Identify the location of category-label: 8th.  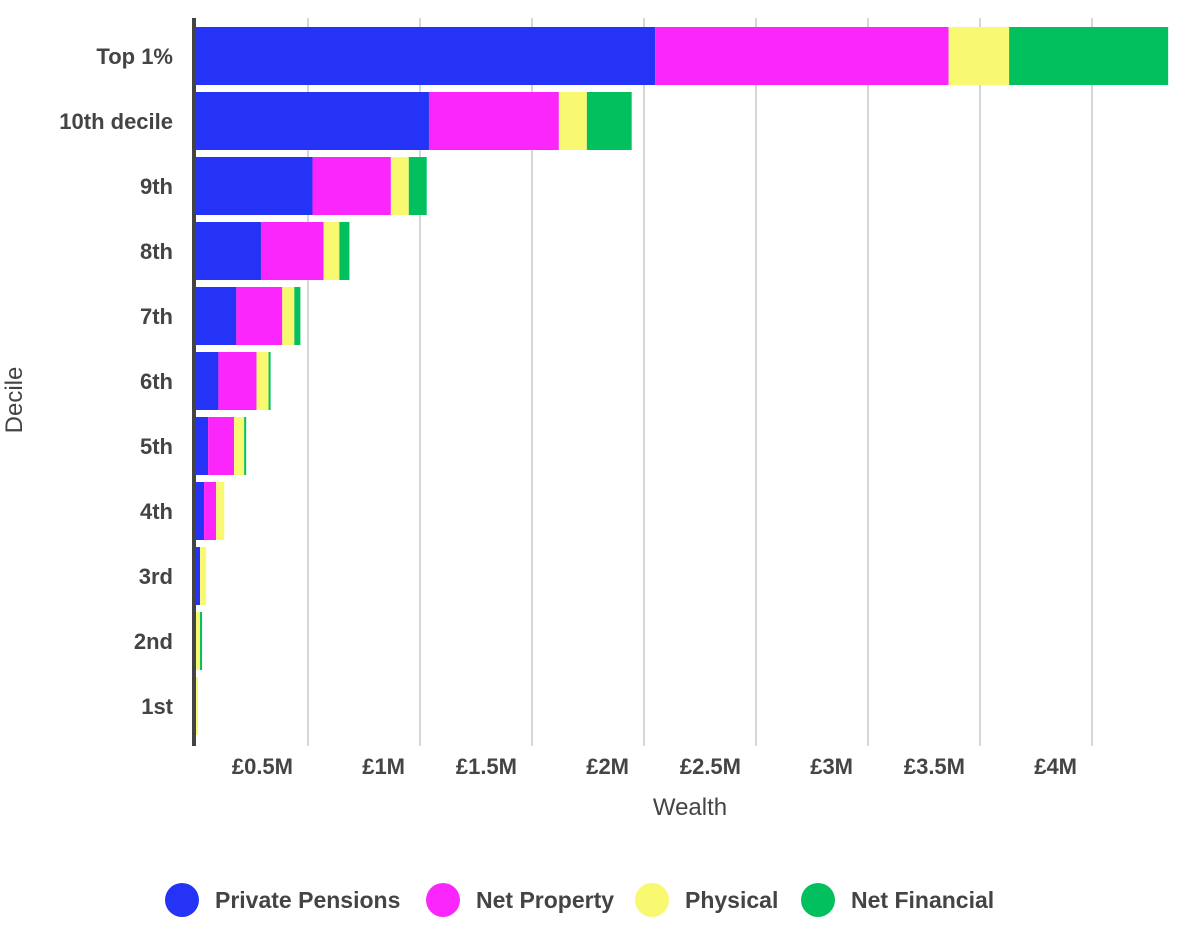
(156, 251).